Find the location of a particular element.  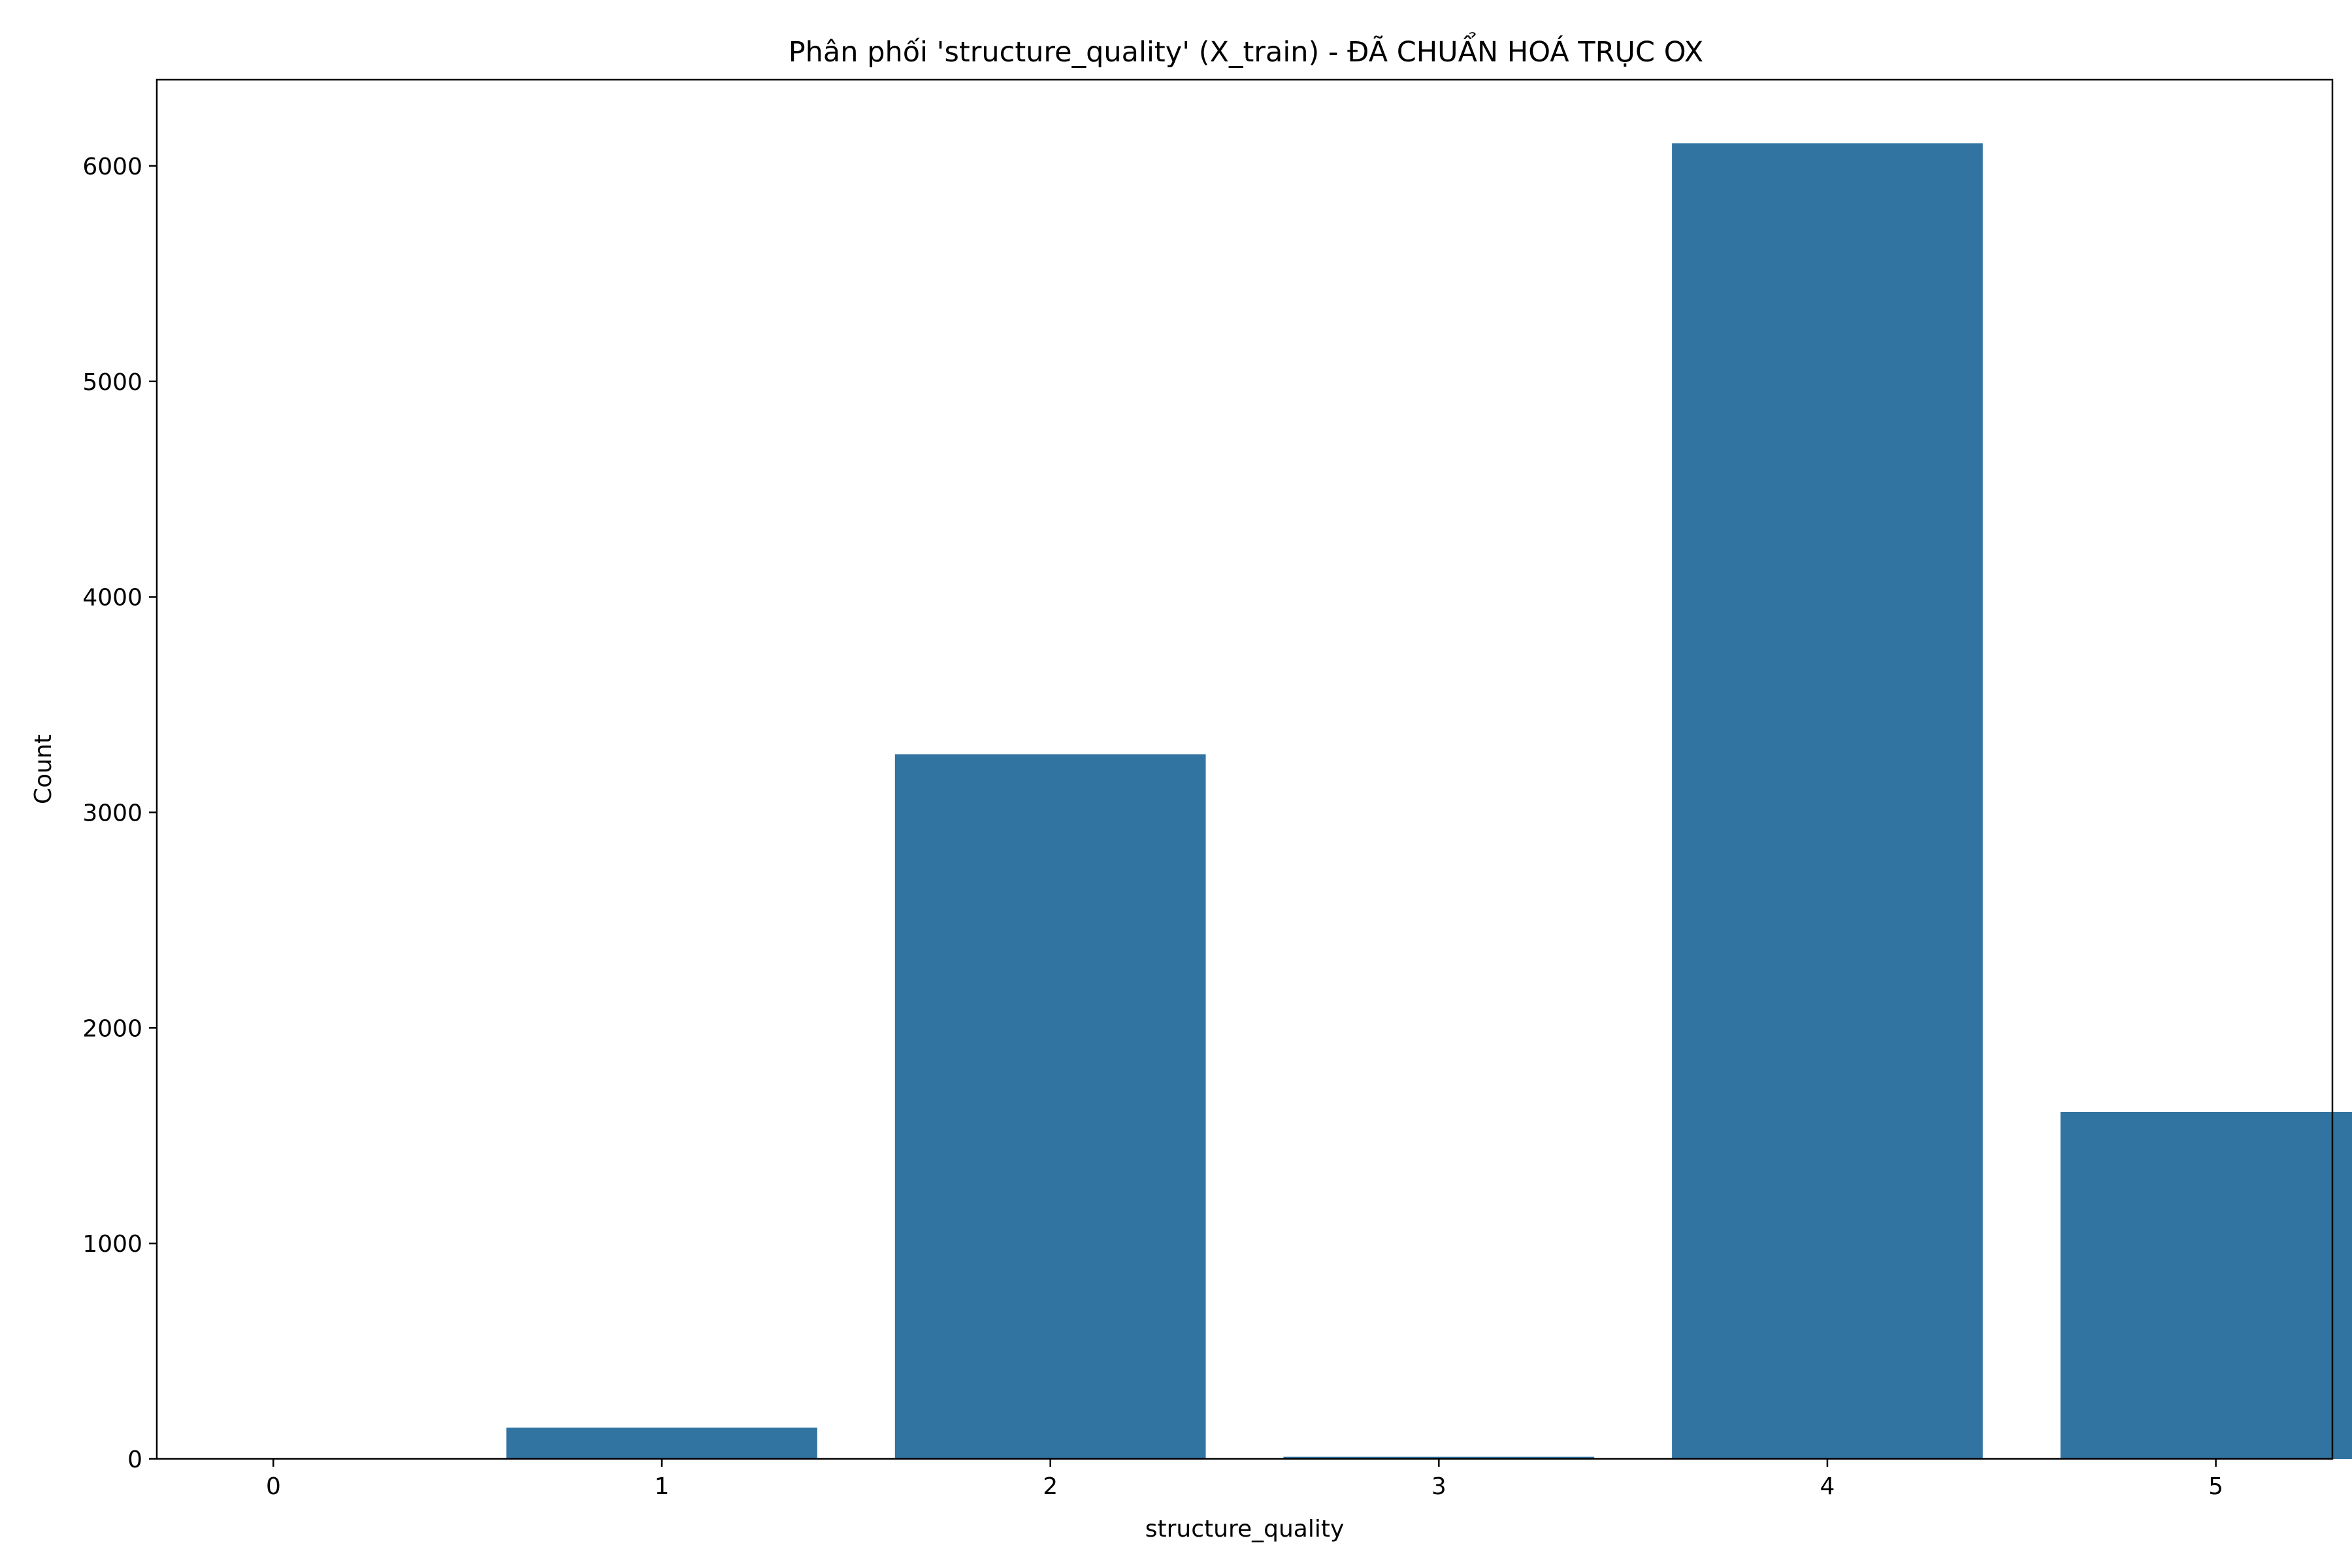

x-axis: 0 1 2 3 4 5 is located at coordinates (1244, 1479).